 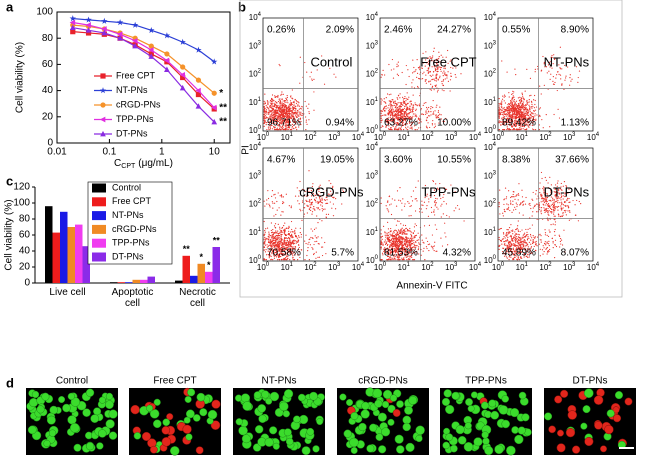 I want to click on bar, so click(x=137, y=281).